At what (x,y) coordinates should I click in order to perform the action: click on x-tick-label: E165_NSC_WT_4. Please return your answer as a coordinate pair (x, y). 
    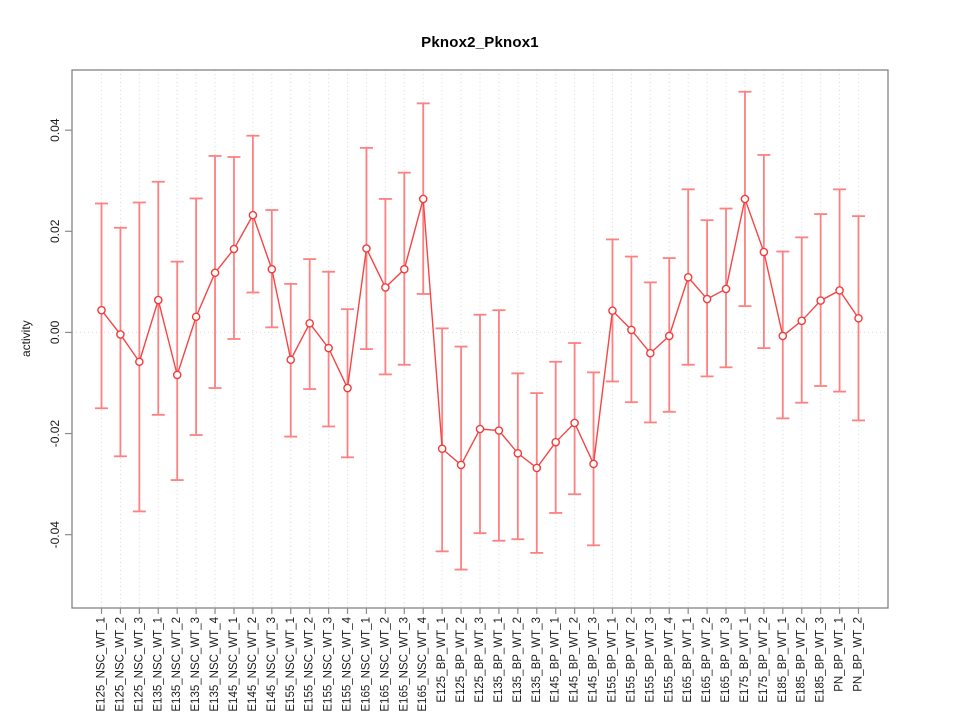
    Looking at the image, I should click on (423, 663).